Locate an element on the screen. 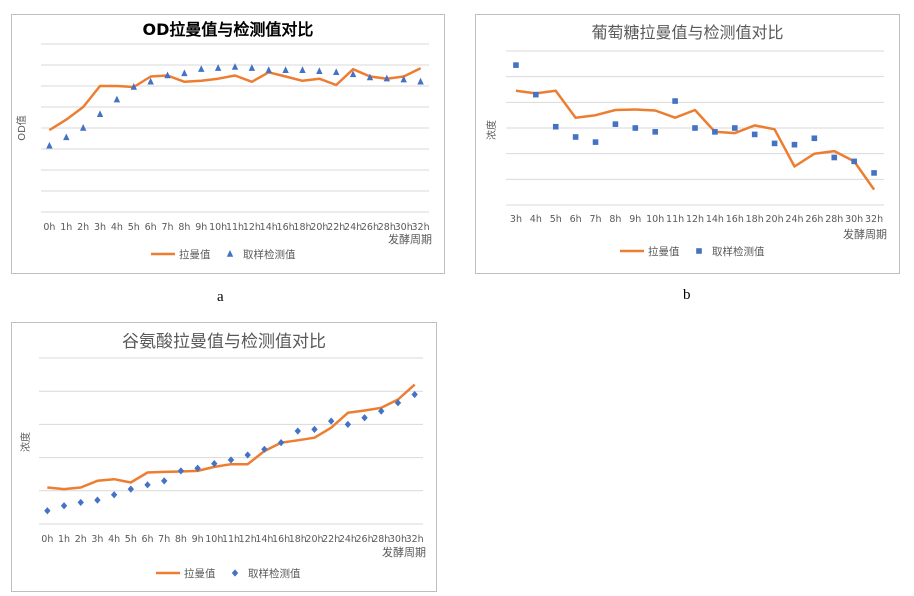 The height and width of the screenshot is (596, 914). x-tick-label: 22h is located at coordinates (336, 227).